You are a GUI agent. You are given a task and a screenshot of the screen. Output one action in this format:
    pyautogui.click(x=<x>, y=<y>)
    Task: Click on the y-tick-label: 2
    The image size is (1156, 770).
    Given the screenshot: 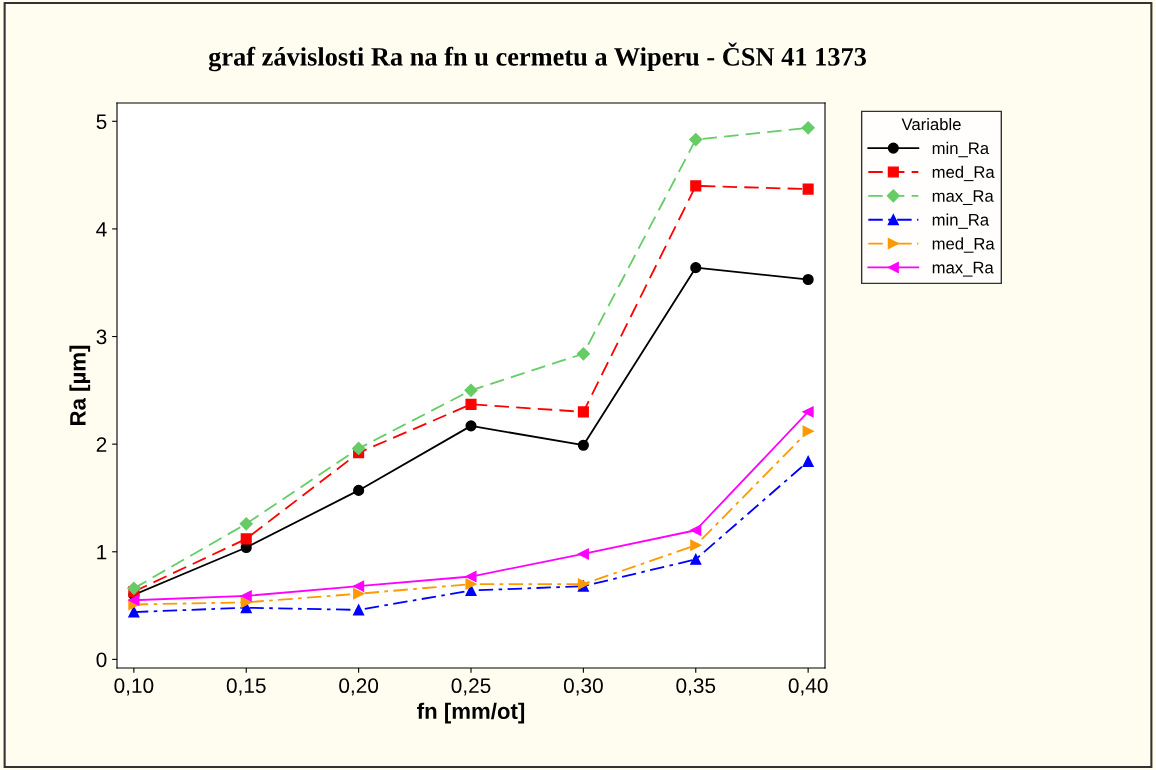 What is the action you would take?
    pyautogui.click(x=101, y=444)
    